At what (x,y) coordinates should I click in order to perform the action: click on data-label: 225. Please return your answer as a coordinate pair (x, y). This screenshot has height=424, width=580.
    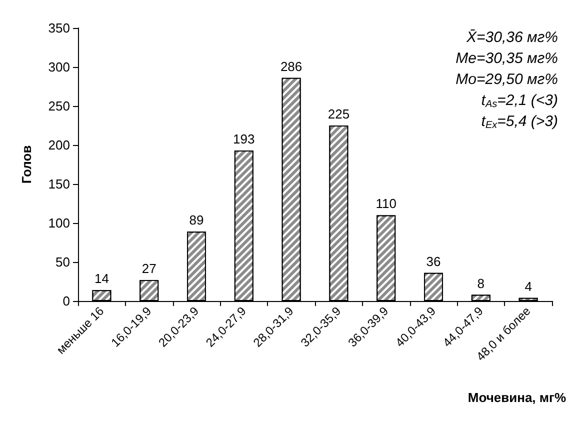
    Looking at the image, I should click on (339, 114).